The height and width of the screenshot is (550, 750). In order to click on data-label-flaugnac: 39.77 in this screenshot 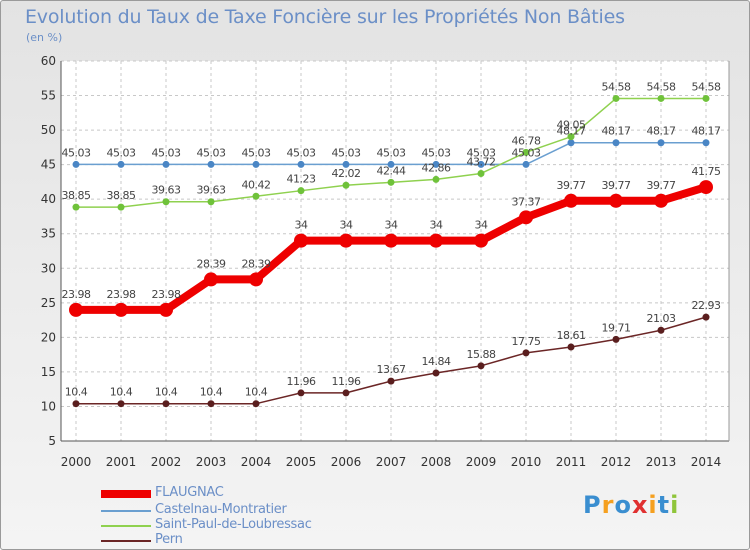, I will do `click(571, 185)`.